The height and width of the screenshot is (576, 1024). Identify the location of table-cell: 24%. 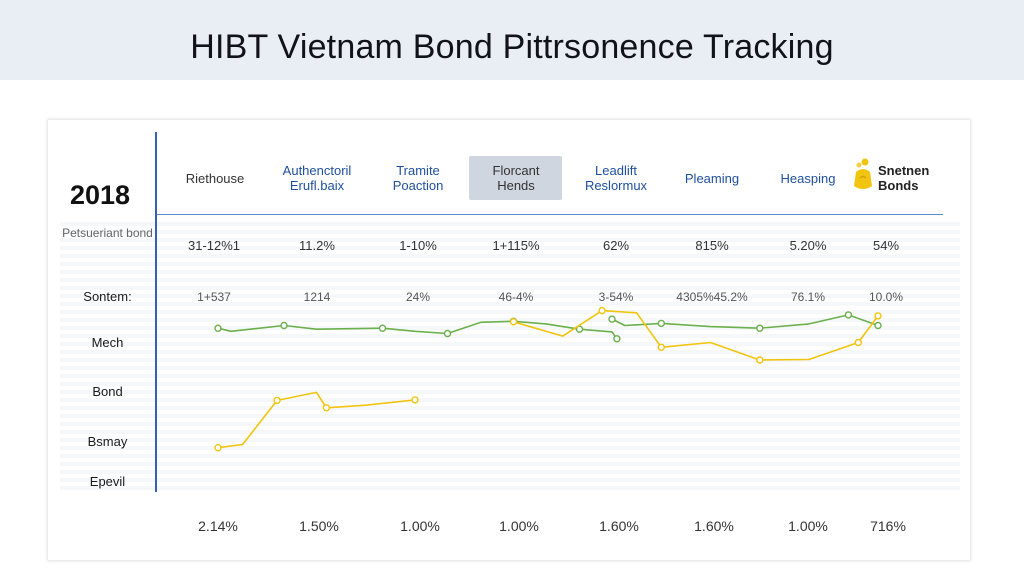
(418, 297).